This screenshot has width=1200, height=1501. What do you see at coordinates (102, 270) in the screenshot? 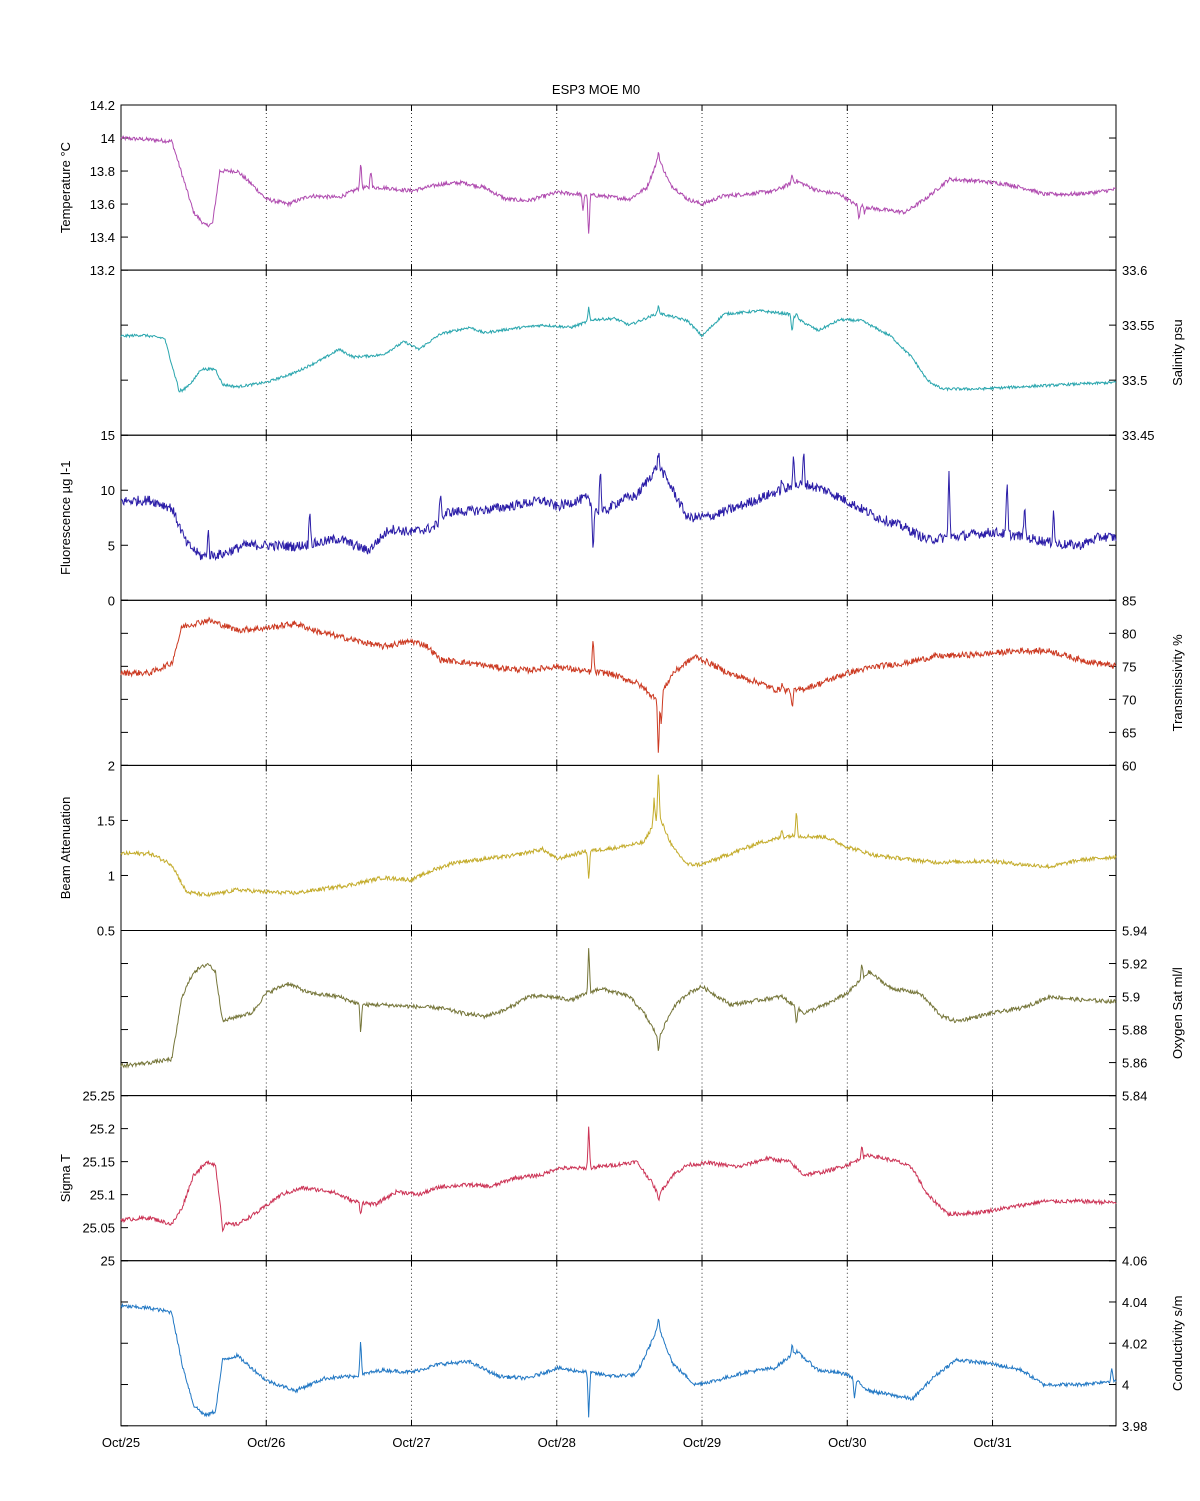
I see `y-tick-label: 13.2` at bounding box center [102, 270].